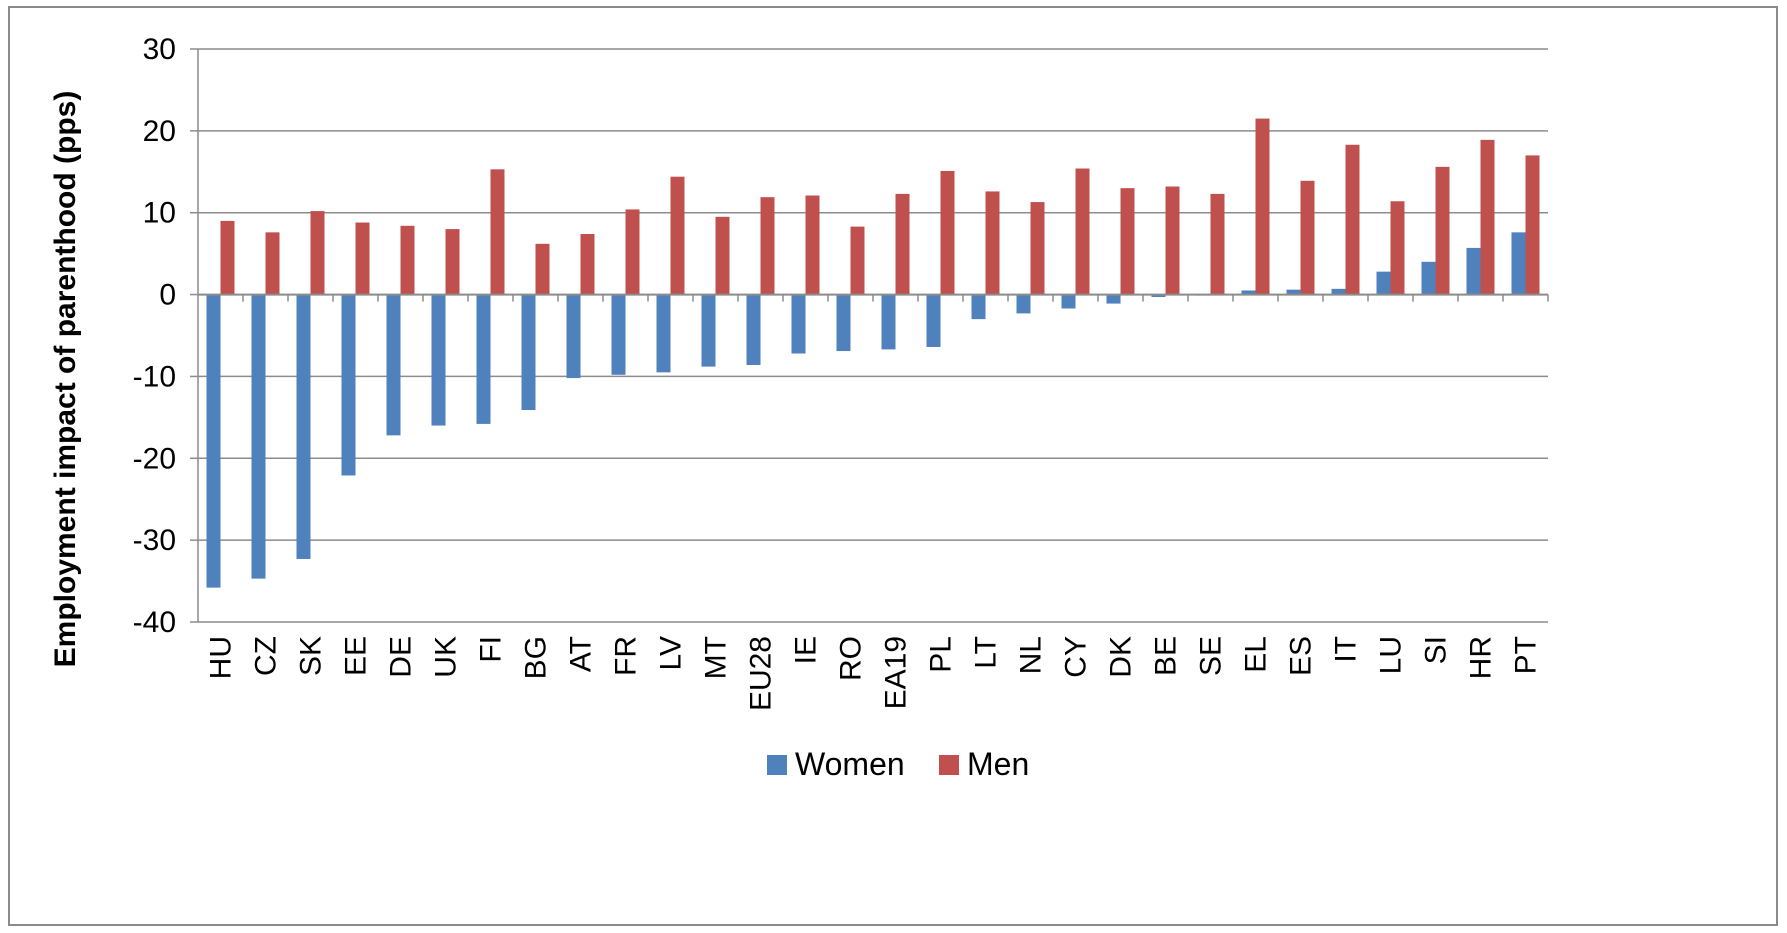 The height and width of the screenshot is (933, 1787). Describe the element at coordinates (933, 320) in the screenshot. I see `bar-women-pl` at that location.